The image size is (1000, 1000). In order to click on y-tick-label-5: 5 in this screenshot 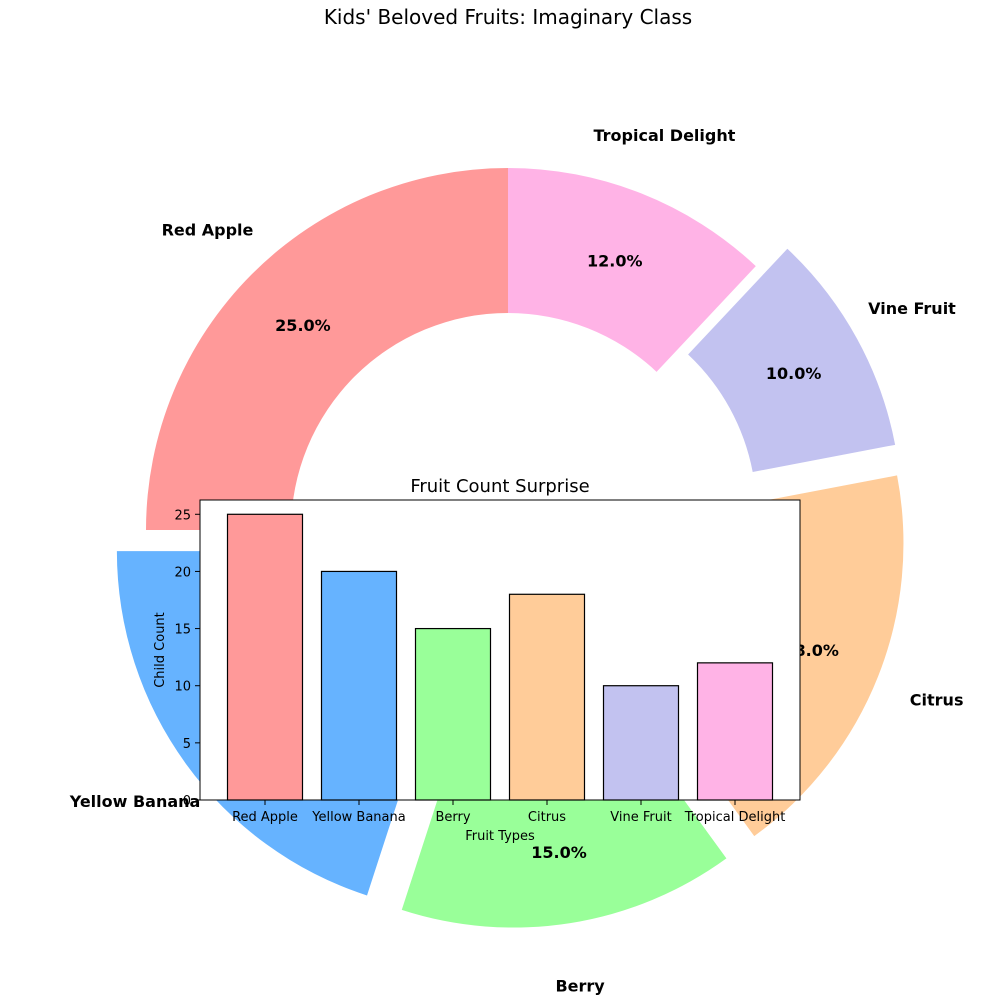, I will do `click(187, 744)`.